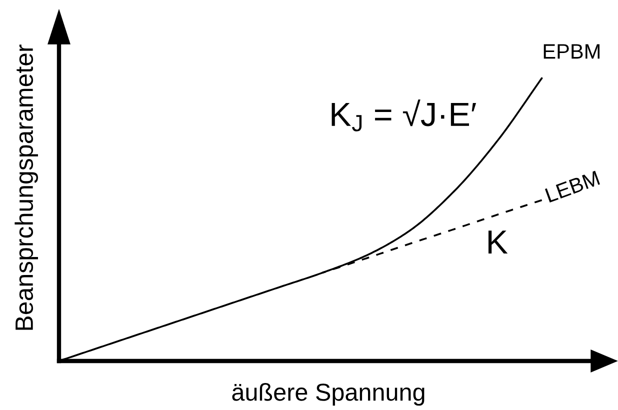 This screenshot has width=618, height=410. What do you see at coordinates (572, 186) in the screenshot?
I see `text: LEBM` at bounding box center [572, 186].